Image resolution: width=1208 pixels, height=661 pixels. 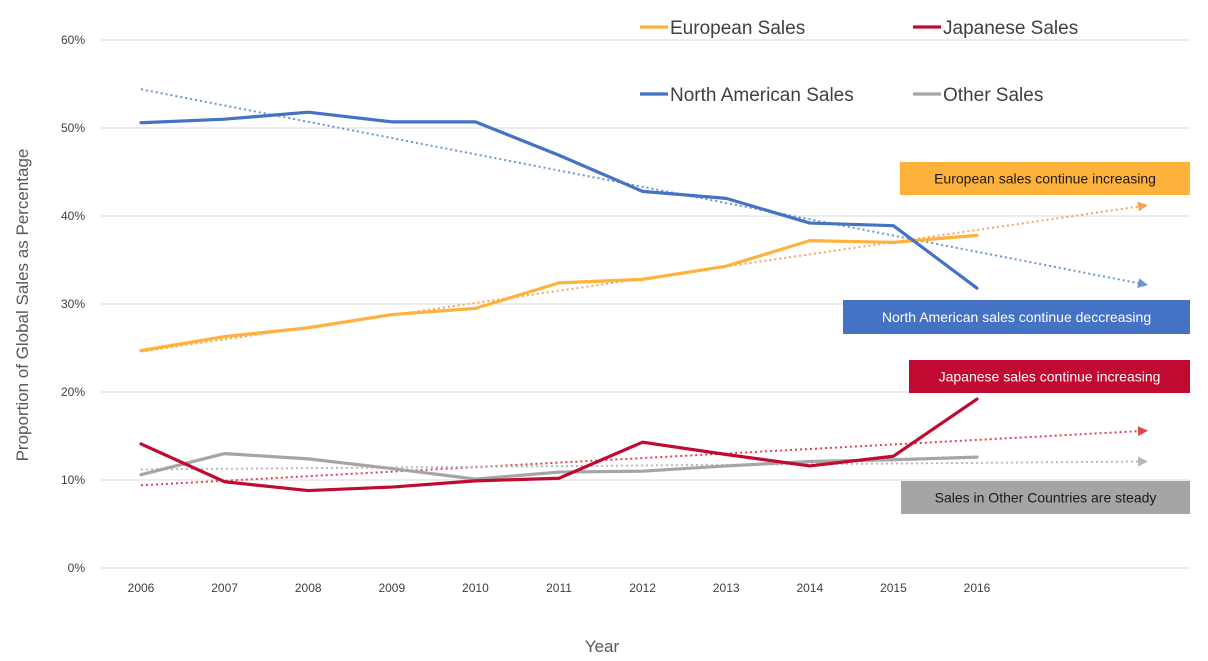 I want to click on x-tick-label: 2006, so click(x=141, y=588).